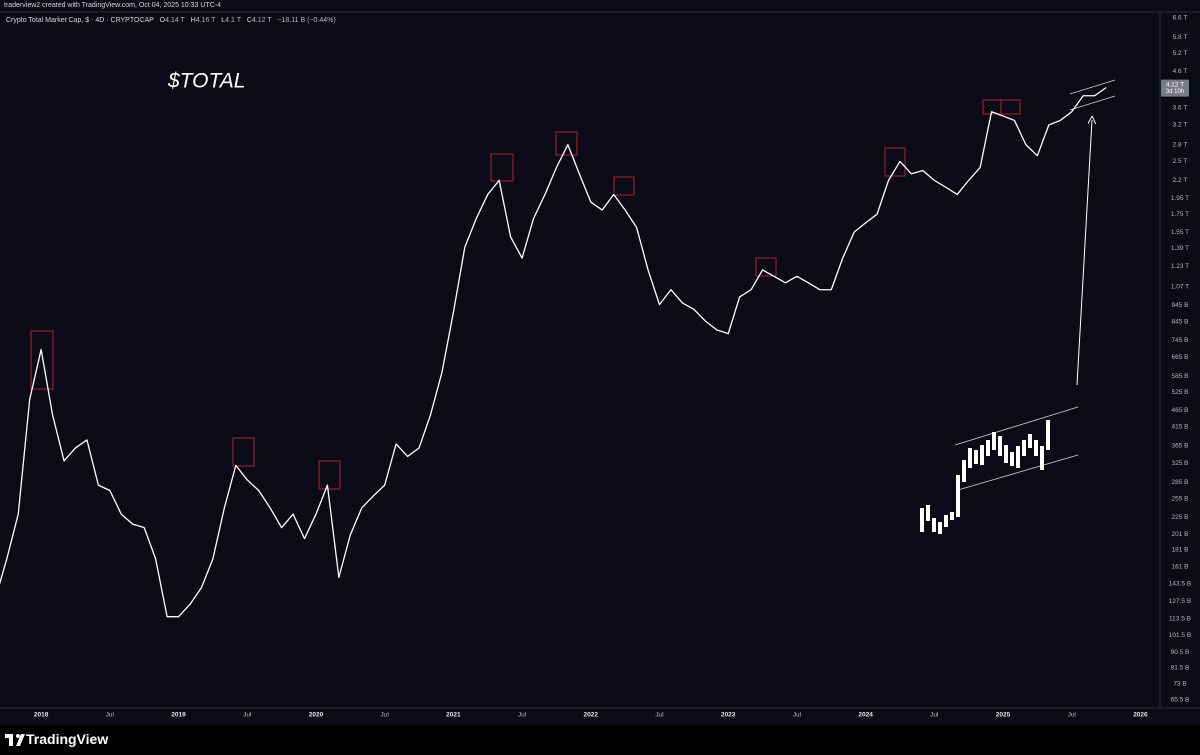 Image resolution: width=1200 pixels, height=755 pixels. What do you see at coordinates (1180, 427) in the screenshot?
I see `y-tick-label: 415 B` at bounding box center [1180, 427].